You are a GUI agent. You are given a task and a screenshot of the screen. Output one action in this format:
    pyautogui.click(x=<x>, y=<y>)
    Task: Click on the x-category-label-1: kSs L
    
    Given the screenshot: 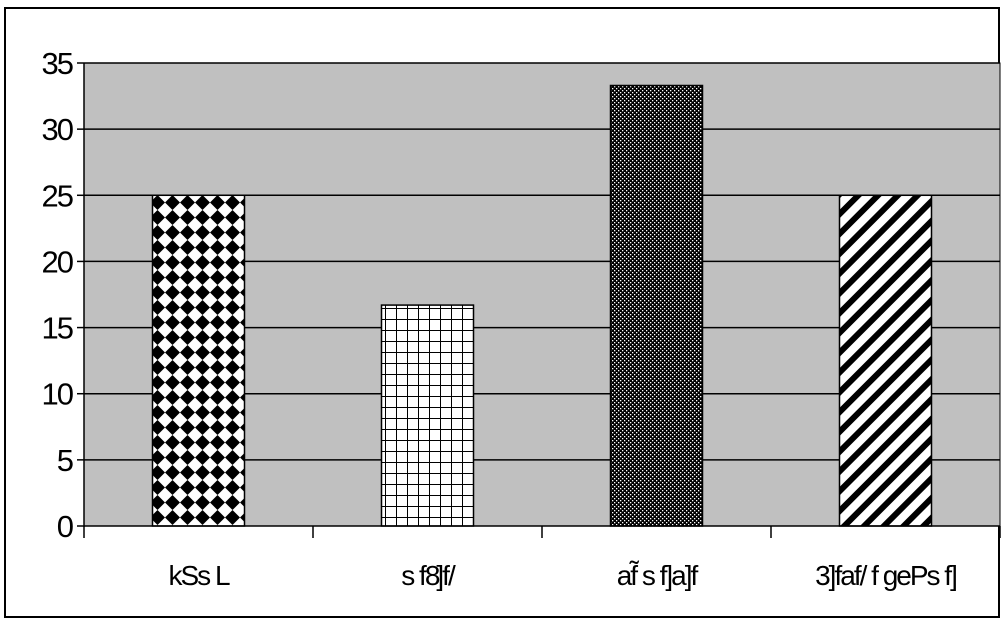 What is the action you would take?
    pyautogui.click(x=198, y=575)
    